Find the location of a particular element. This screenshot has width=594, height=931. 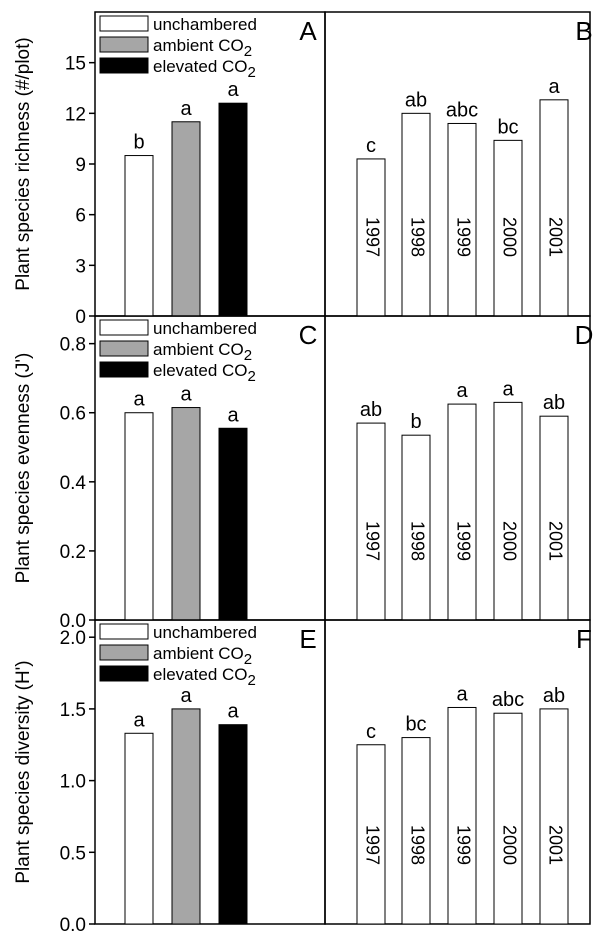

panel-label-A: A is located at coordinates (308, 31).